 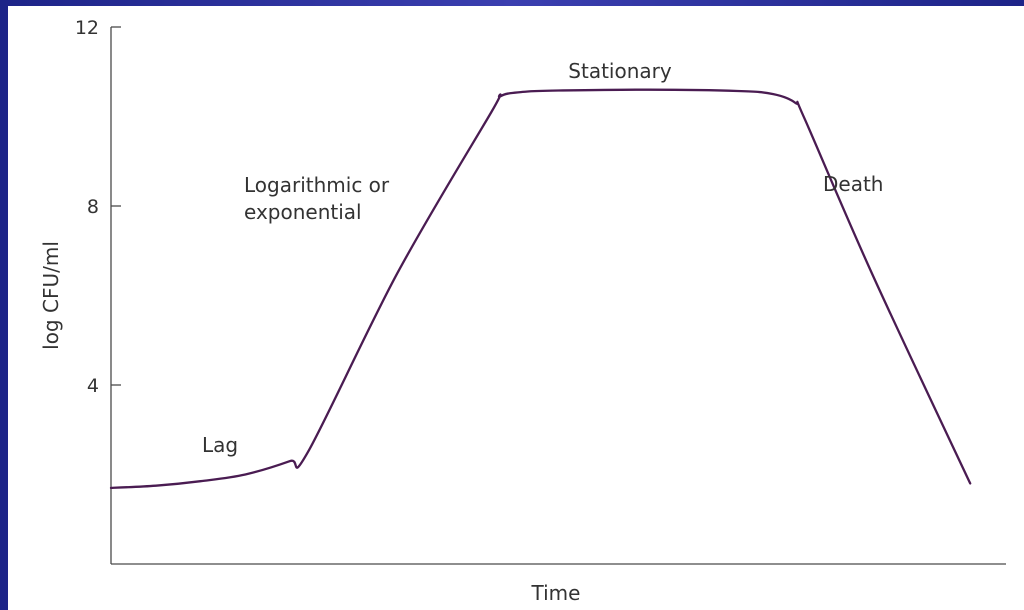 What do you see at coordinates (220, 445) in the screenshot?
I see `lag-phase-label: Lag` at bounding box center [220, 445].